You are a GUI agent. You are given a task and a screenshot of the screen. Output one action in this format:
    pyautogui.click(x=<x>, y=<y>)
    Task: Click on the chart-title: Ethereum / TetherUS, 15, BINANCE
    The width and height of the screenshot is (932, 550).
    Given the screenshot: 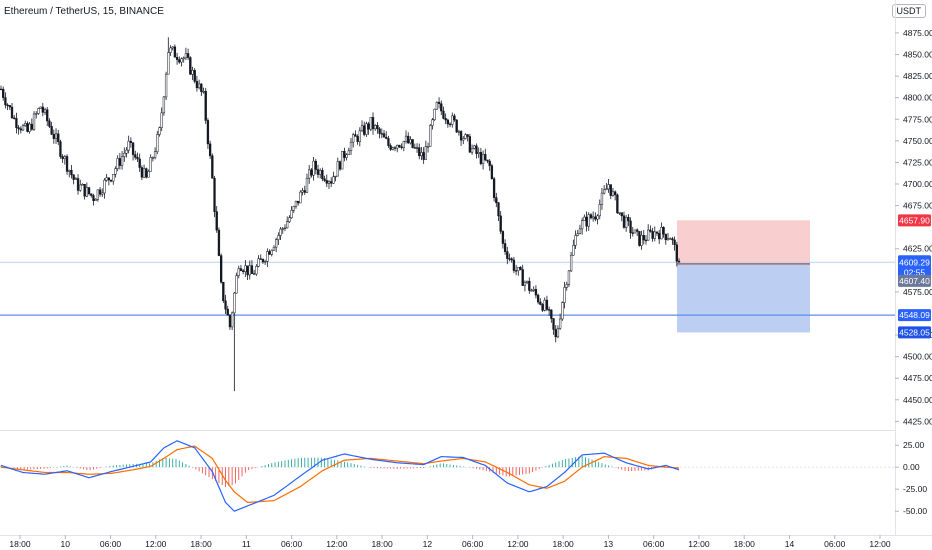 What is the action you would take?
    pyautogui.click(x=84, y=11)
    